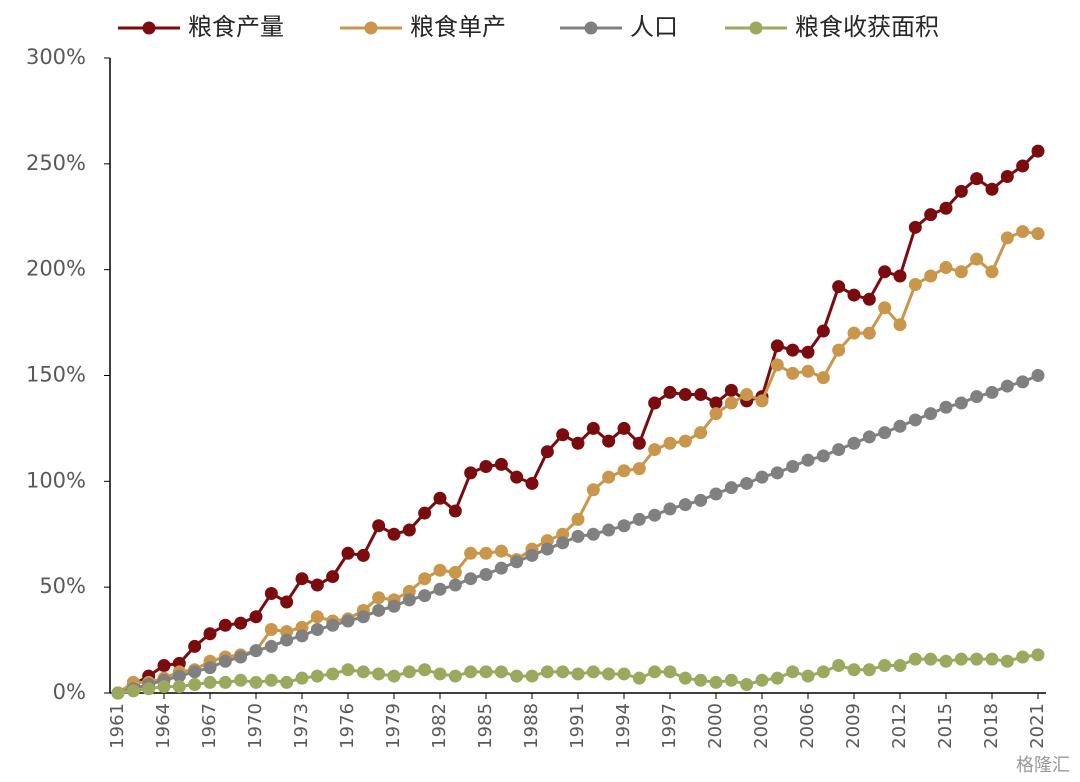 Image resolution: width=1080 pixels, height=782 pixels. Describe the element at coordinates (117, 726) in the screenshot. I see `x-tick-label: 1961` at that location.